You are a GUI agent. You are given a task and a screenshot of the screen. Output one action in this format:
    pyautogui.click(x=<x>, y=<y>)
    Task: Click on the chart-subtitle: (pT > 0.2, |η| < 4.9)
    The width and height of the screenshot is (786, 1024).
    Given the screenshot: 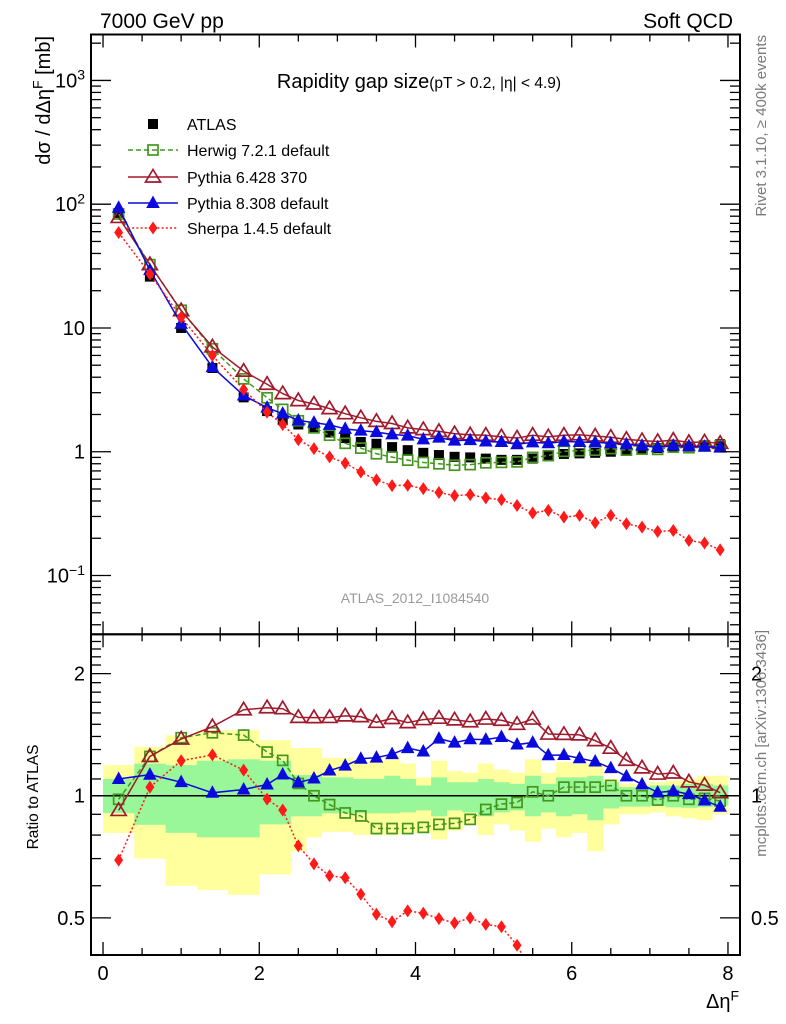 What is the action you would take?
    pyautogui.click(x=495, y=83)
    